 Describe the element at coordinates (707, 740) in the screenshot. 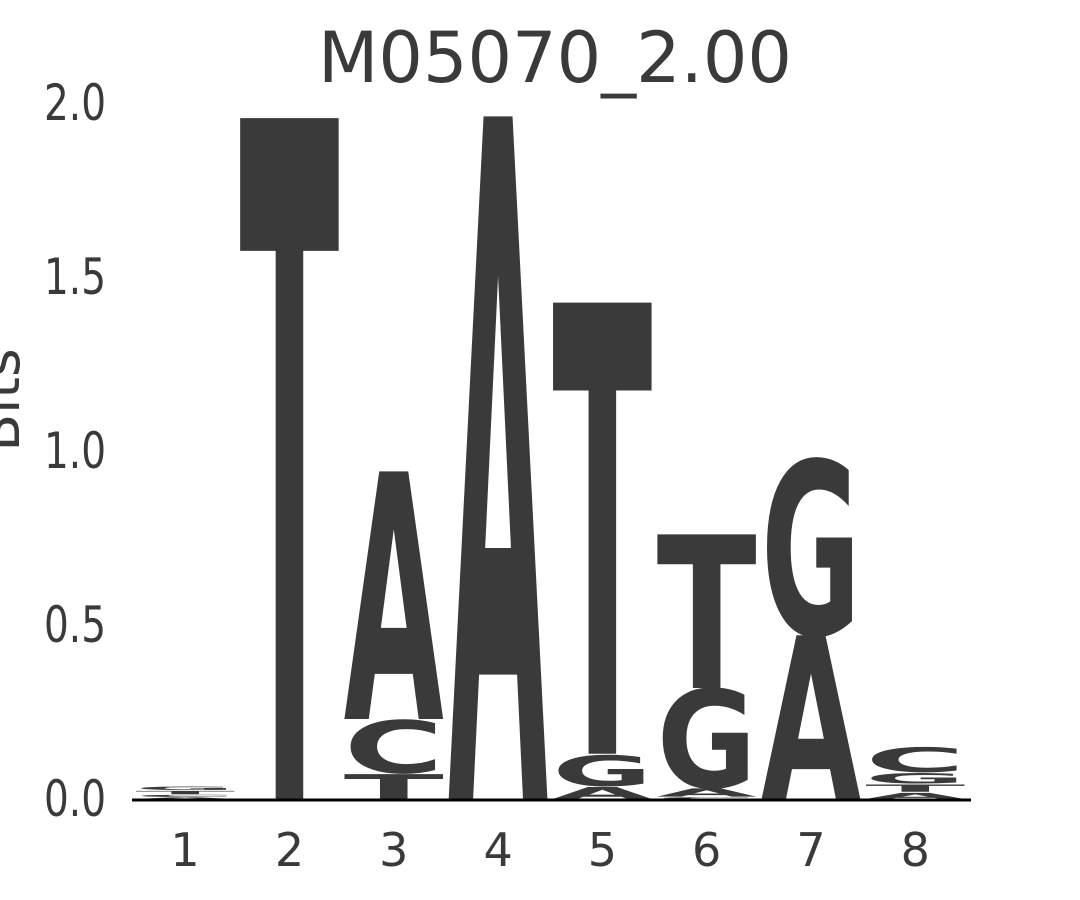

I see `logo-letter-G-pos6: G` at that location.